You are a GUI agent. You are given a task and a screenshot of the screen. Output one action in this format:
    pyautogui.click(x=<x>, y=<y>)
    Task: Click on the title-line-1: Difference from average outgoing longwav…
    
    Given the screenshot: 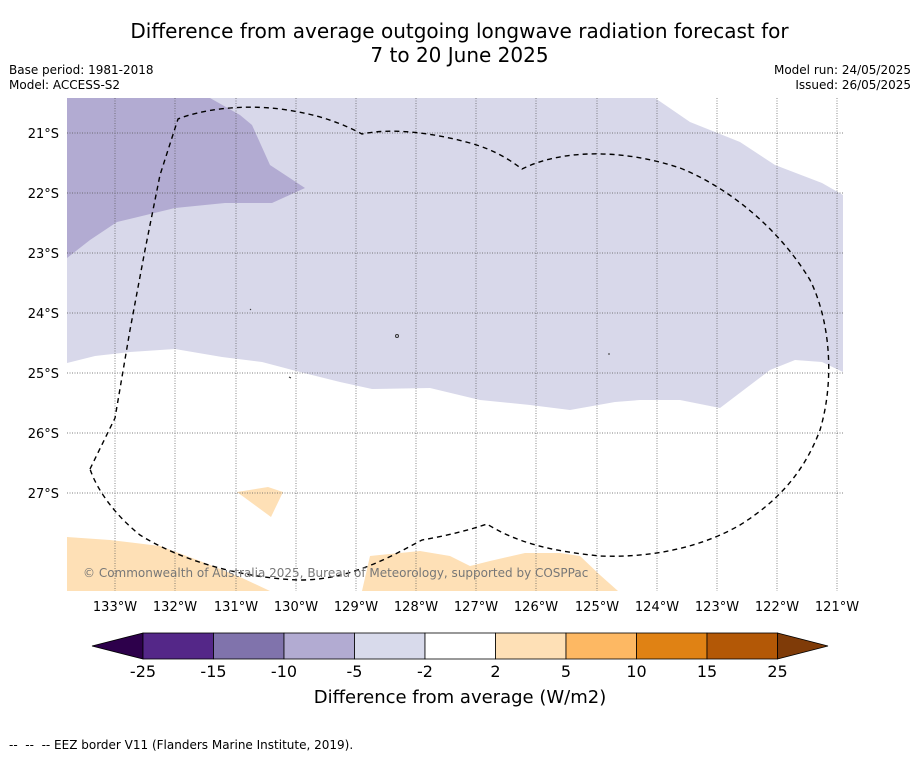 What is the action you would take?
    pyautogui.click(x=459, y=31)
    